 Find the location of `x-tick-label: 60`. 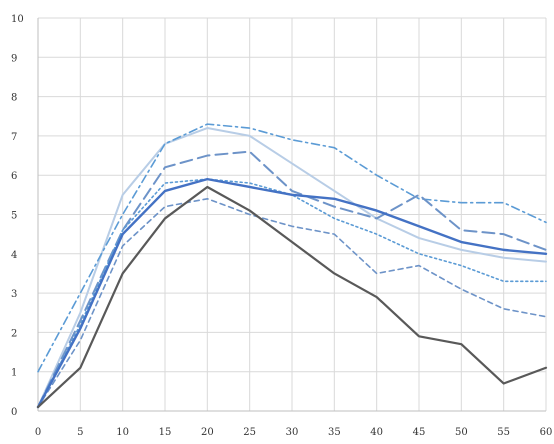

x-tick-label: 60 is located at coordinates (546, 432).